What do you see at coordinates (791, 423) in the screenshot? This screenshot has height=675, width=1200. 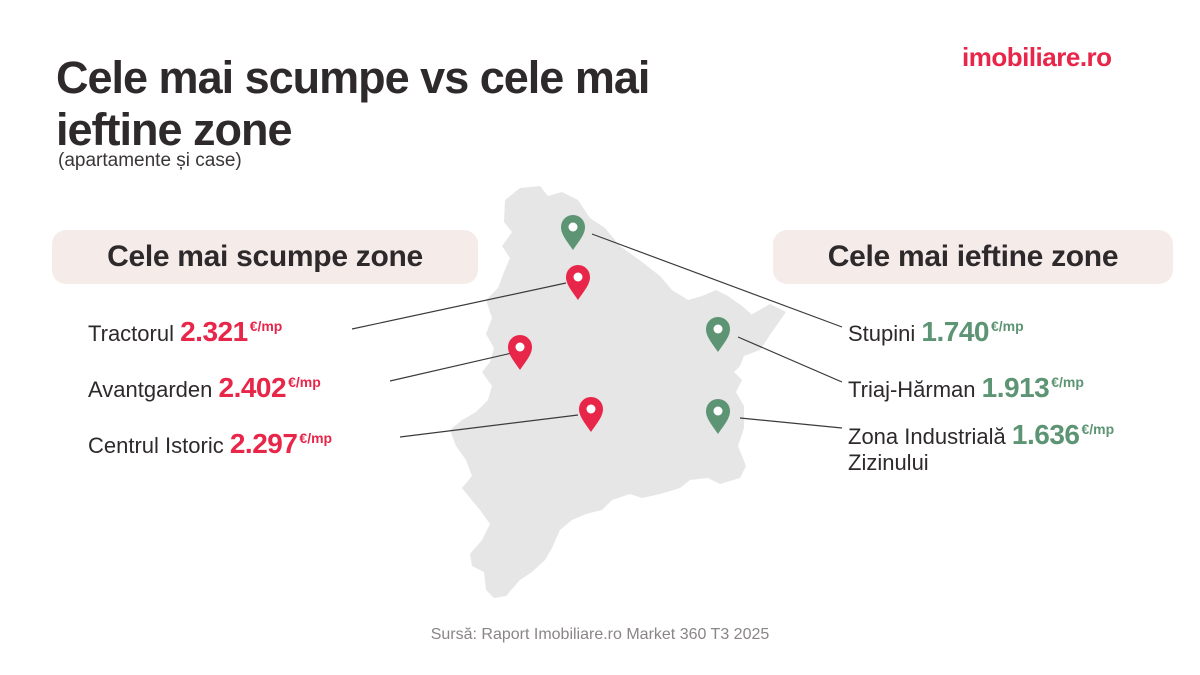 I see `connector-zona-industriala` at bounding box center [791, 423].